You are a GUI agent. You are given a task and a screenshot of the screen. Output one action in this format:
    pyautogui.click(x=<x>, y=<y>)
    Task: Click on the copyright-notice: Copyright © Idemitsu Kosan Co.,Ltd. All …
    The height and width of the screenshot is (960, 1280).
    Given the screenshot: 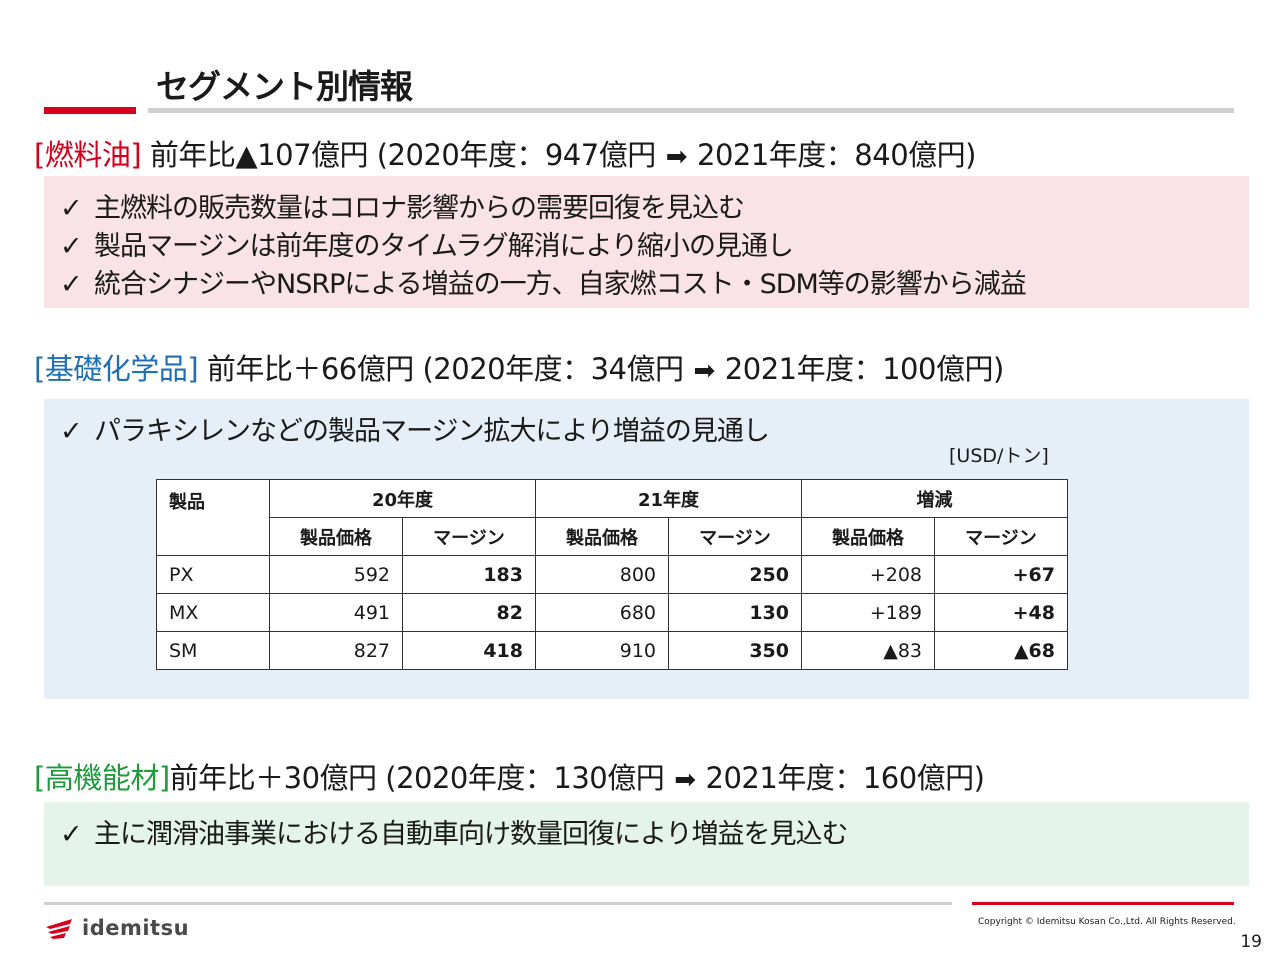 What is the action you would take?
    pyautogui.click(x=1107, y=922)
    